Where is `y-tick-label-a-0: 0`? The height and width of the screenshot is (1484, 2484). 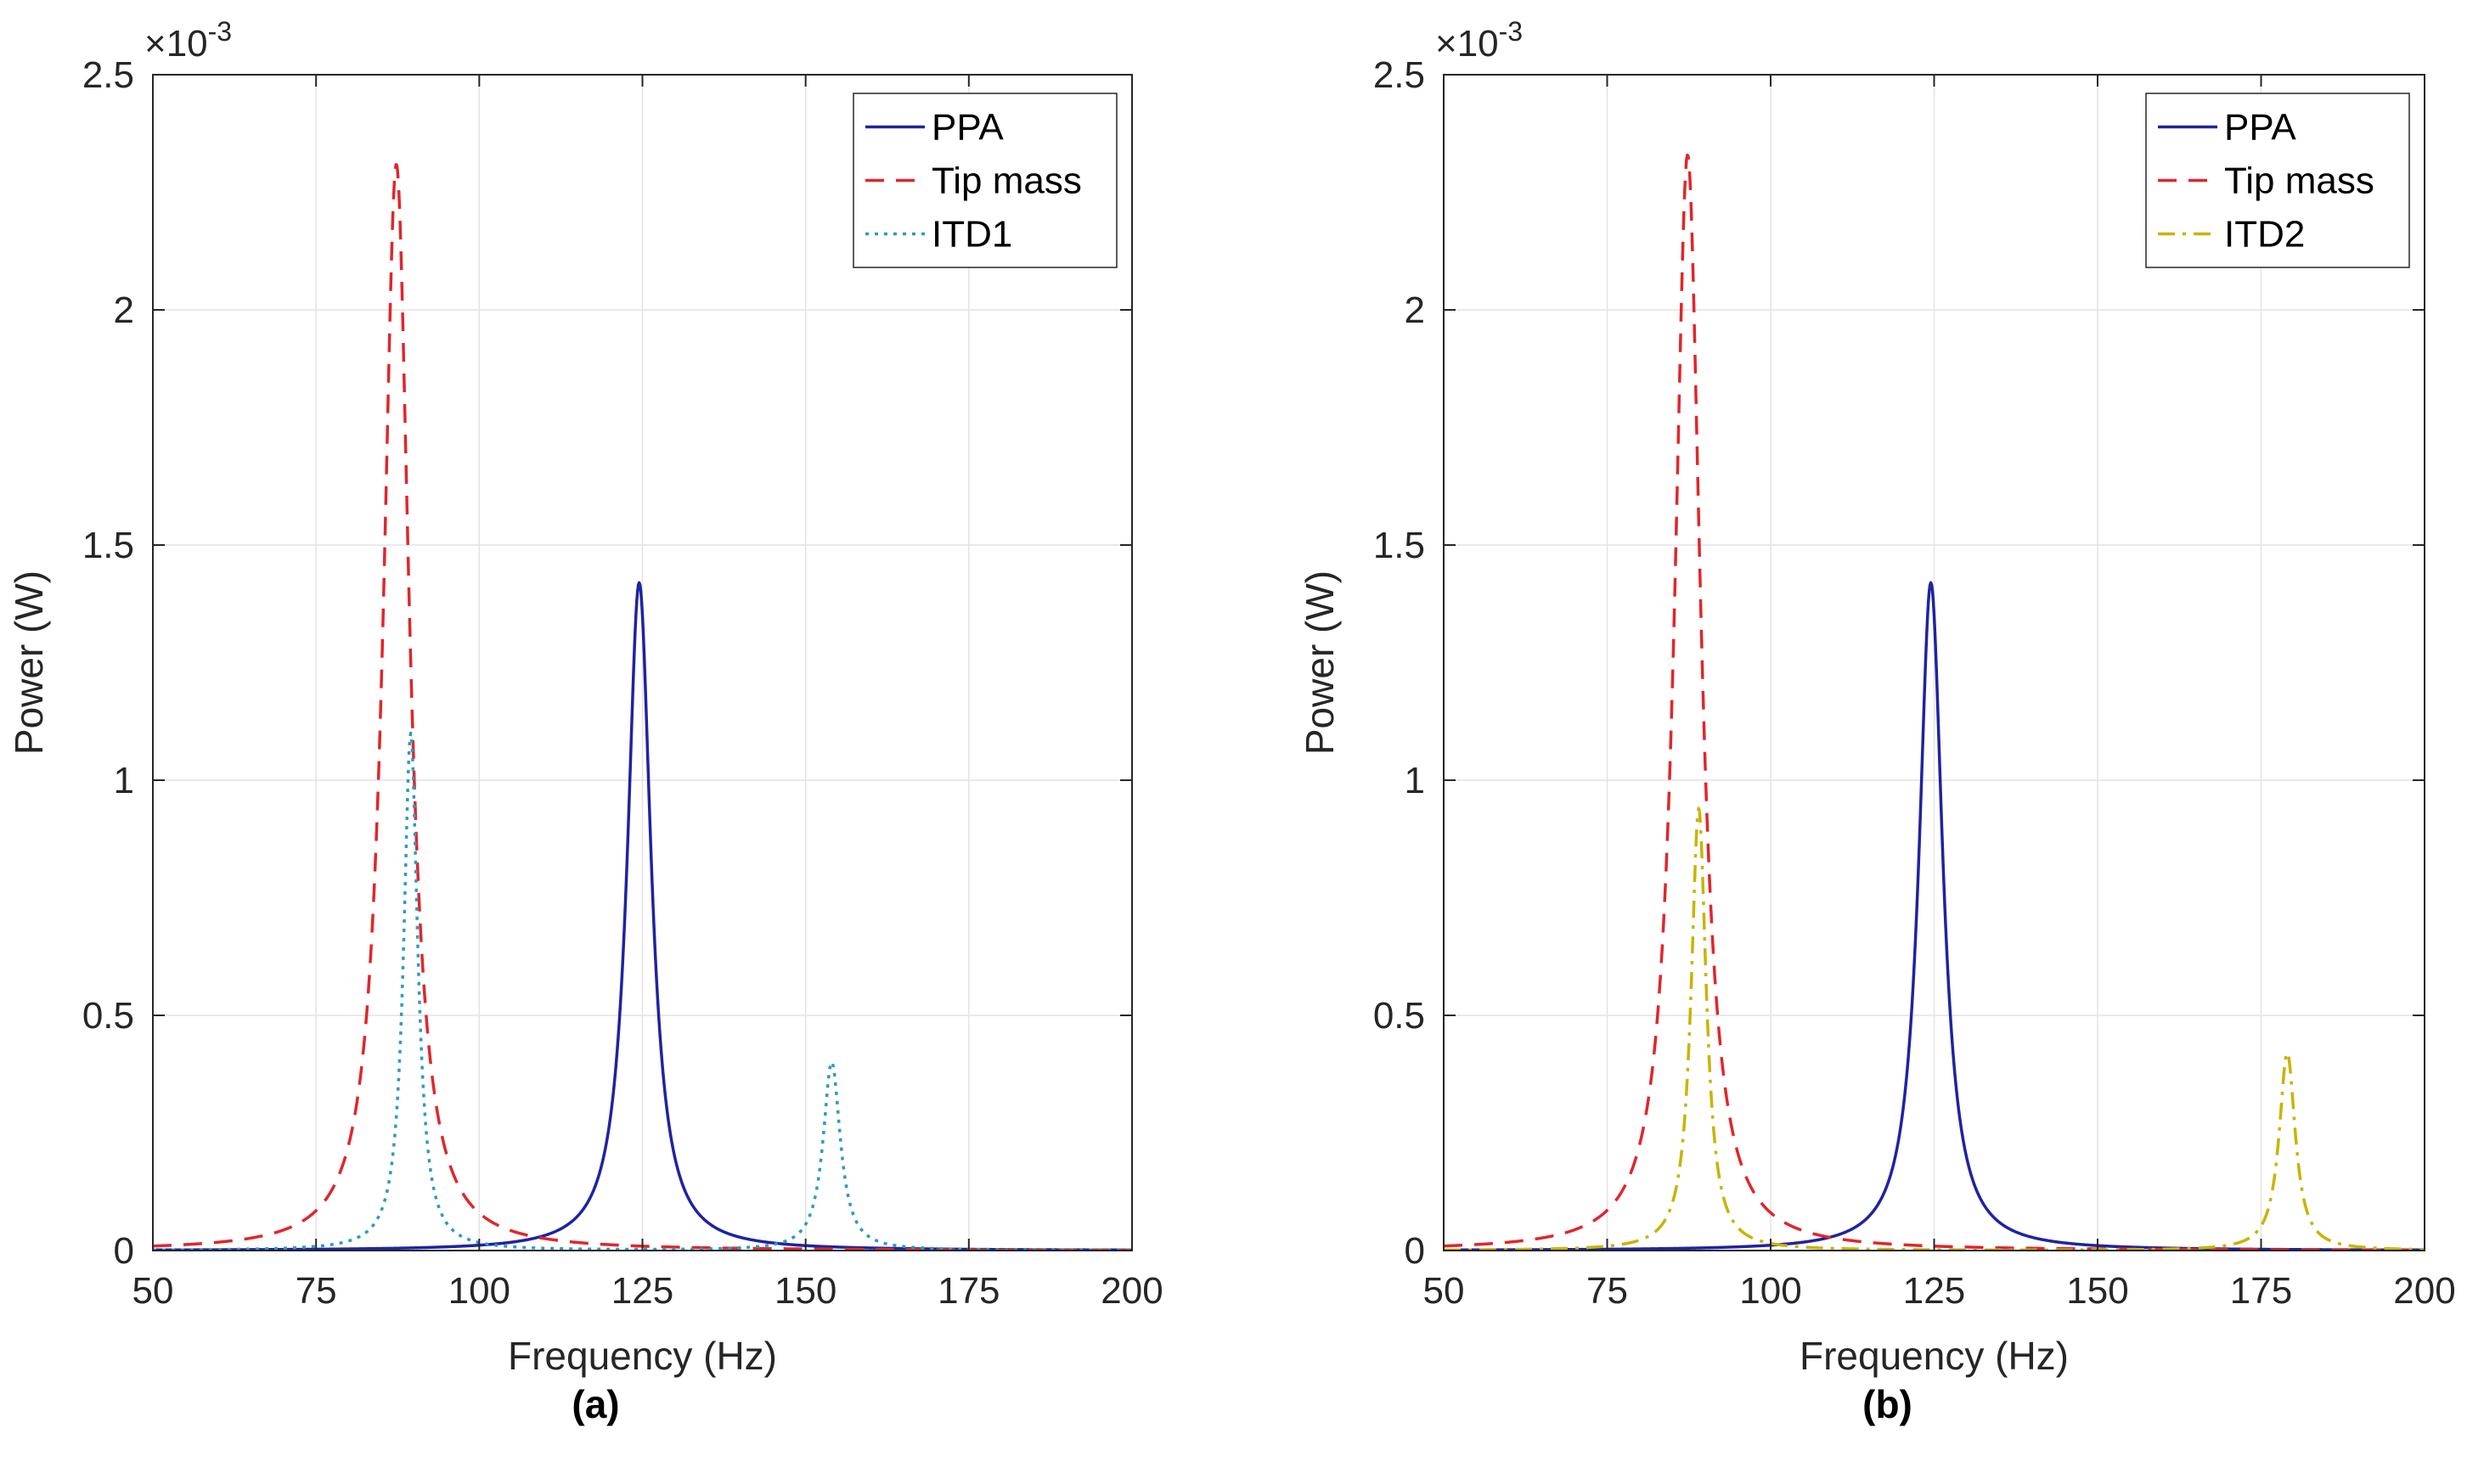 y-tick-label-a-0: 0 is located at coordinates (124, 1251).